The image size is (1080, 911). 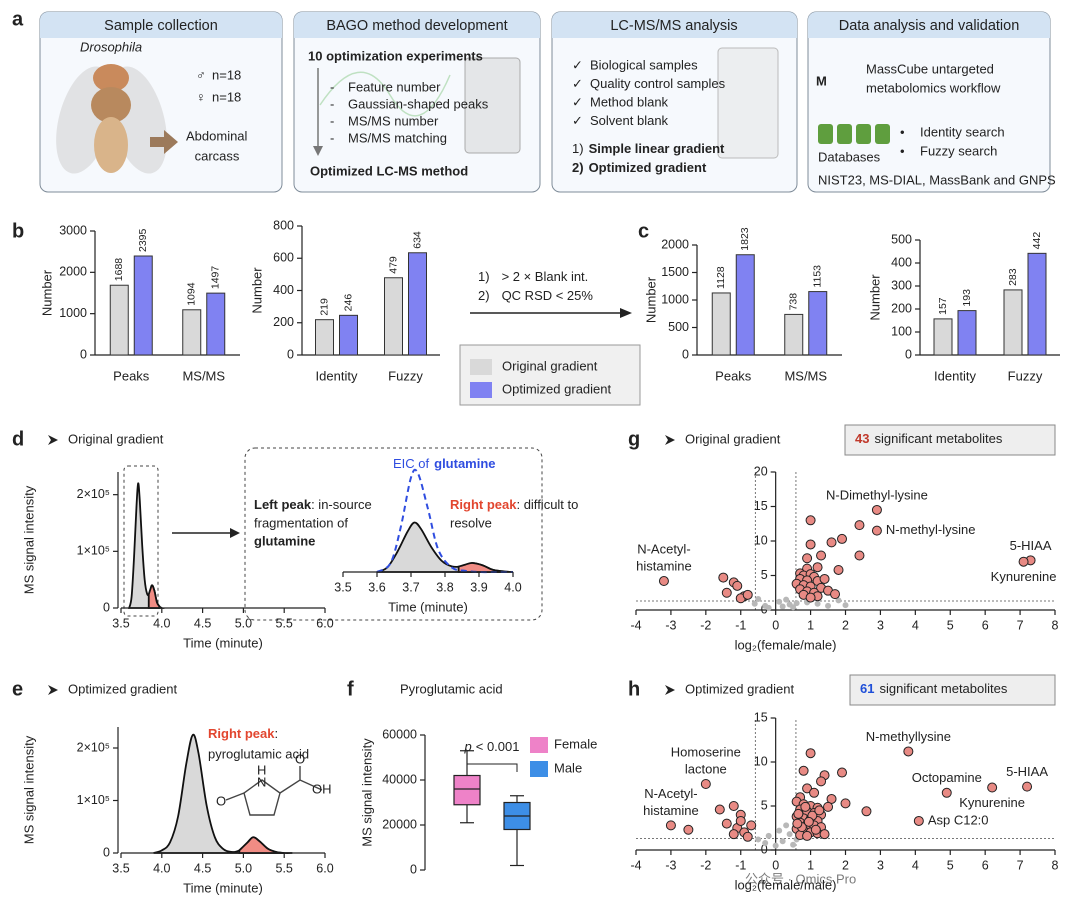 I want to click on value-label: 442, so click(x=1037, y=241).